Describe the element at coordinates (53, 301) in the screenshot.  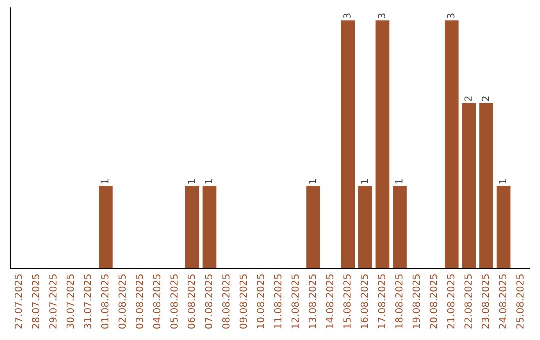
I see `x-tick-label: 29.07.2025` at that location.